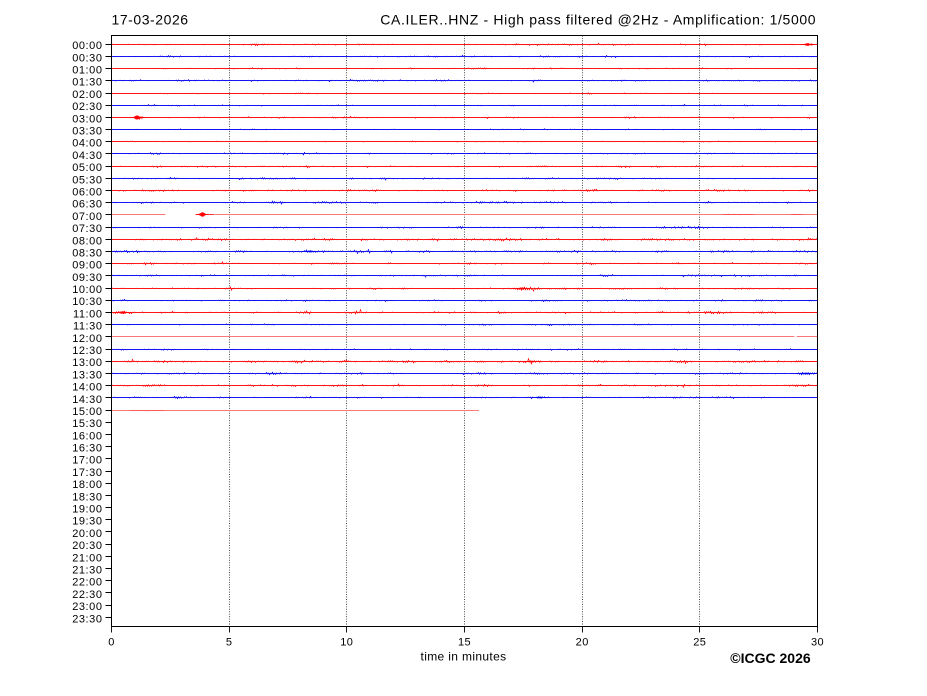 The height and width of the screenshot is (696, 927). What do you see at coordinates (87, 436) in the screenshot?
I see `svg-text: 16:00` at bounding box center [87, 436].